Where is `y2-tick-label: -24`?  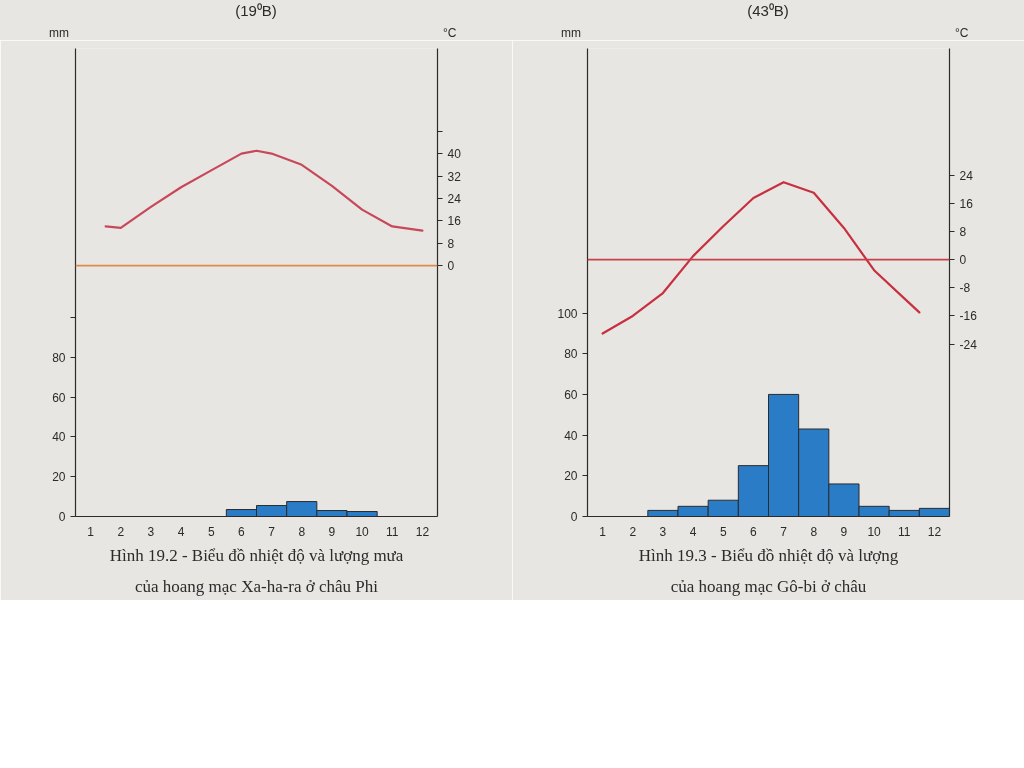
y2-tick-label: -24 is located at coordinates (968, 344).